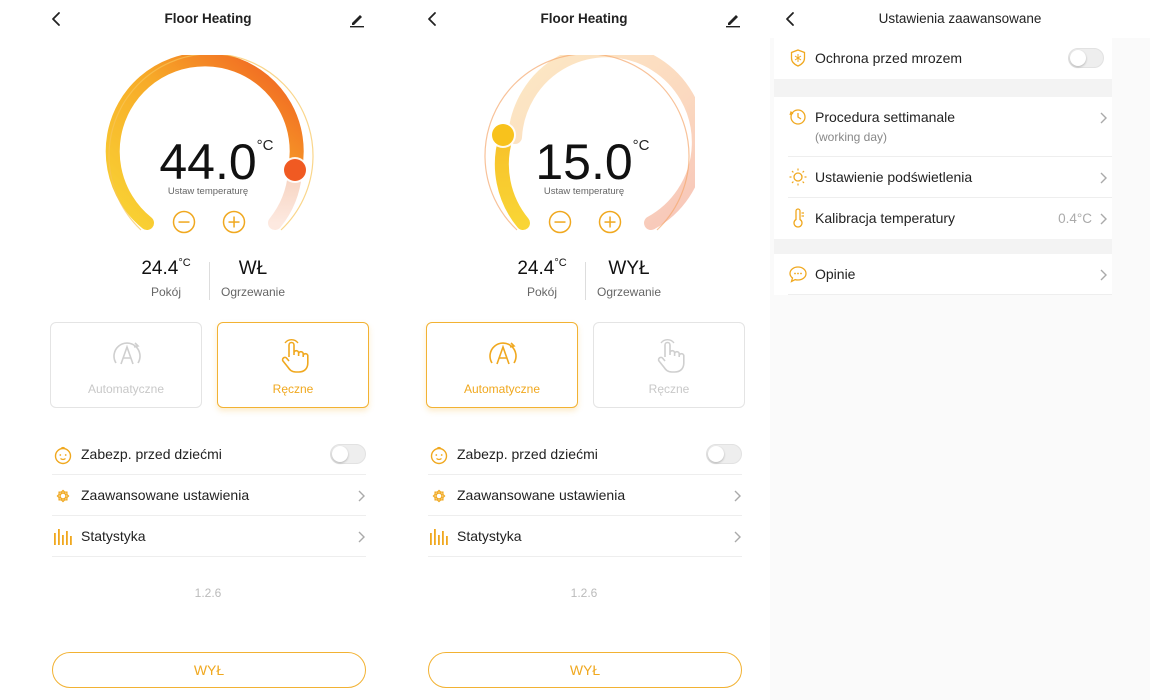 The width and height of the screenshot is (1170, 700). I want to click on shield-icon, so click(798, 58).